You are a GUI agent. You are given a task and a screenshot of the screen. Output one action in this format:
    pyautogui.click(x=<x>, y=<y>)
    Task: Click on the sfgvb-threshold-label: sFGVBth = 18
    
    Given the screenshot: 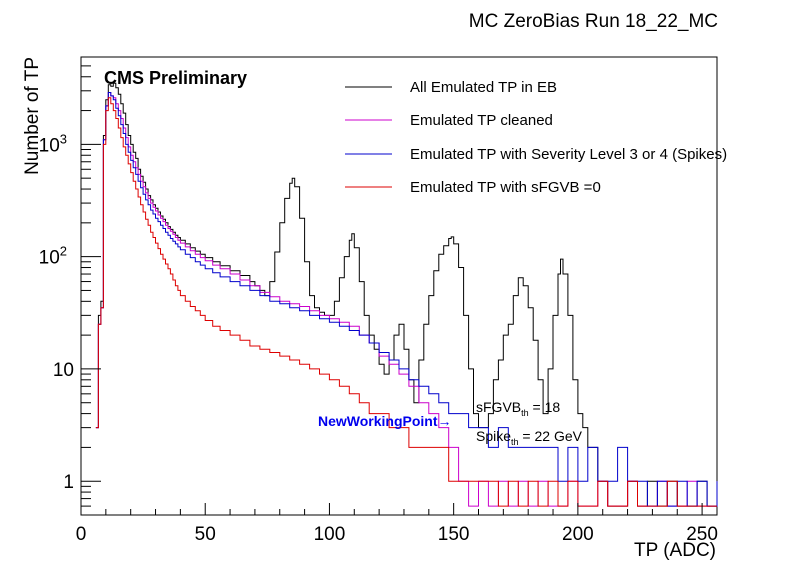 What is the action you would take?
    pyautogui.click(x=518, y=408)
    